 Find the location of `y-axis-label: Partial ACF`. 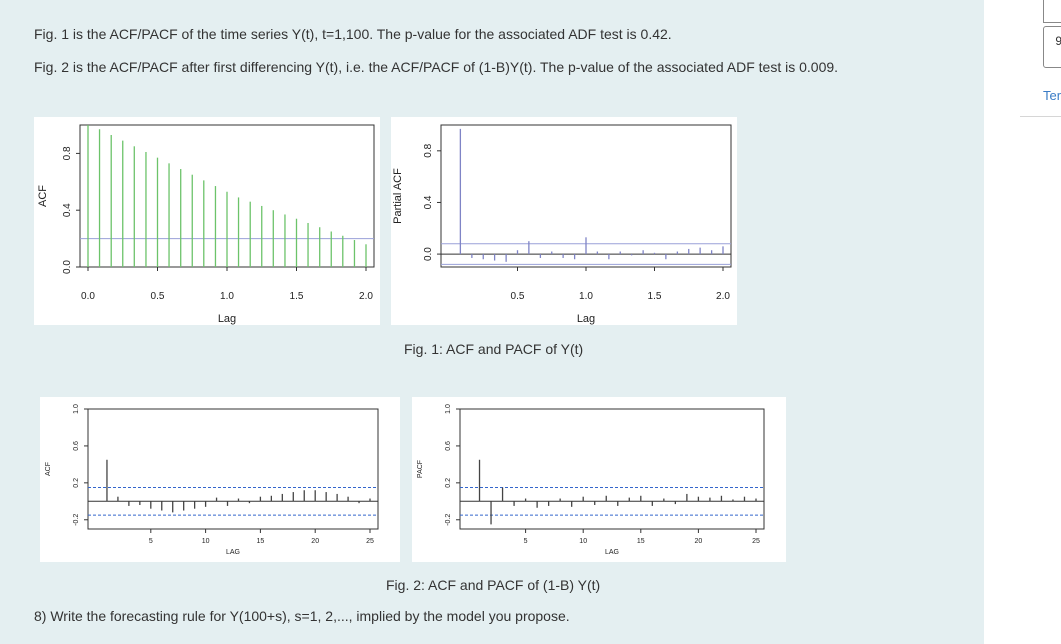

y-axis-label: Partial ACF is located at coordinates (398, 196).